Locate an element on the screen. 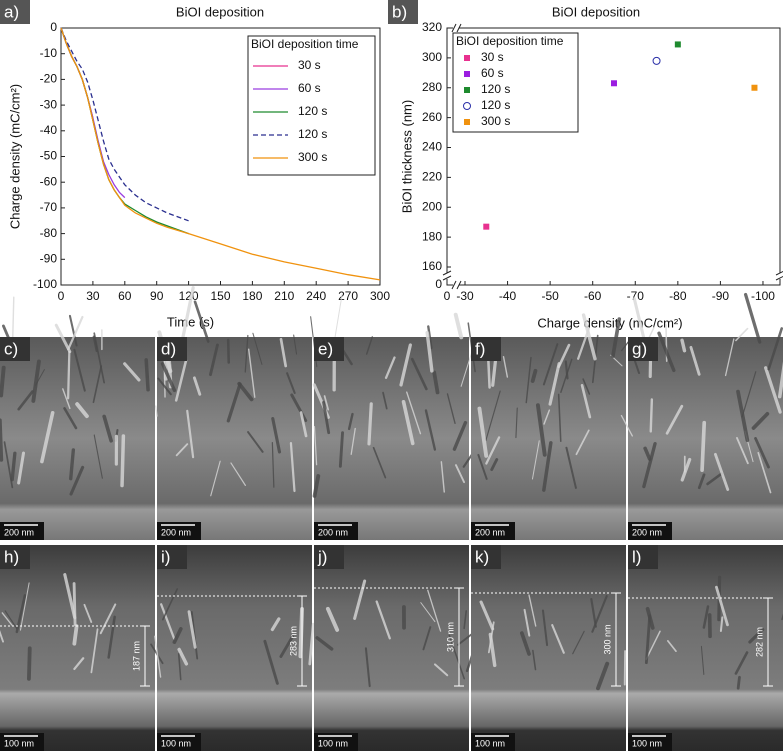 The image size is (783, 751). x-tick-label: -30 is located at coordinates (465, 296).